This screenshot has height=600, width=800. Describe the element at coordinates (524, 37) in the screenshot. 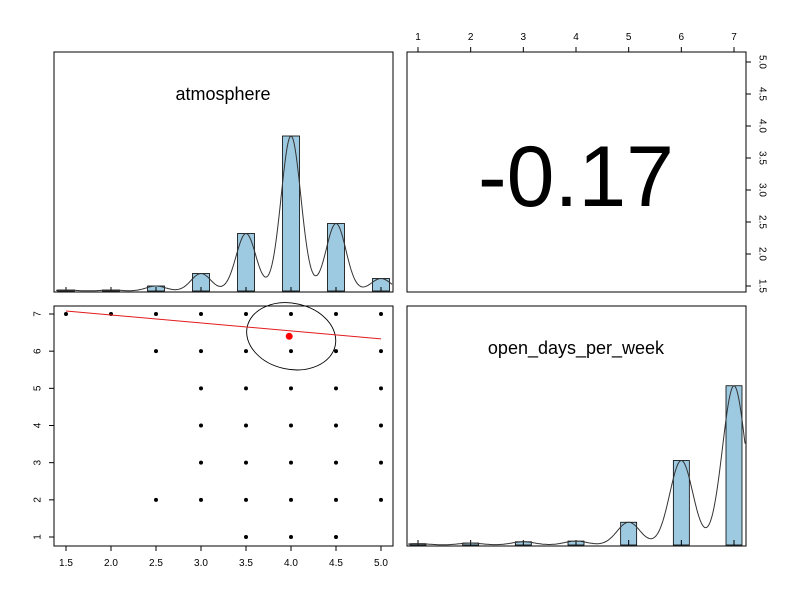

I see `top-axis-tick-label: 3` at that location.